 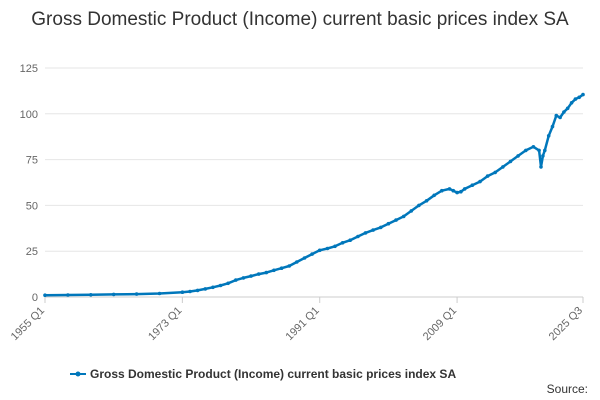 I want to click on x-tick-label: 2025 Q3, so click(x=566, y=324).